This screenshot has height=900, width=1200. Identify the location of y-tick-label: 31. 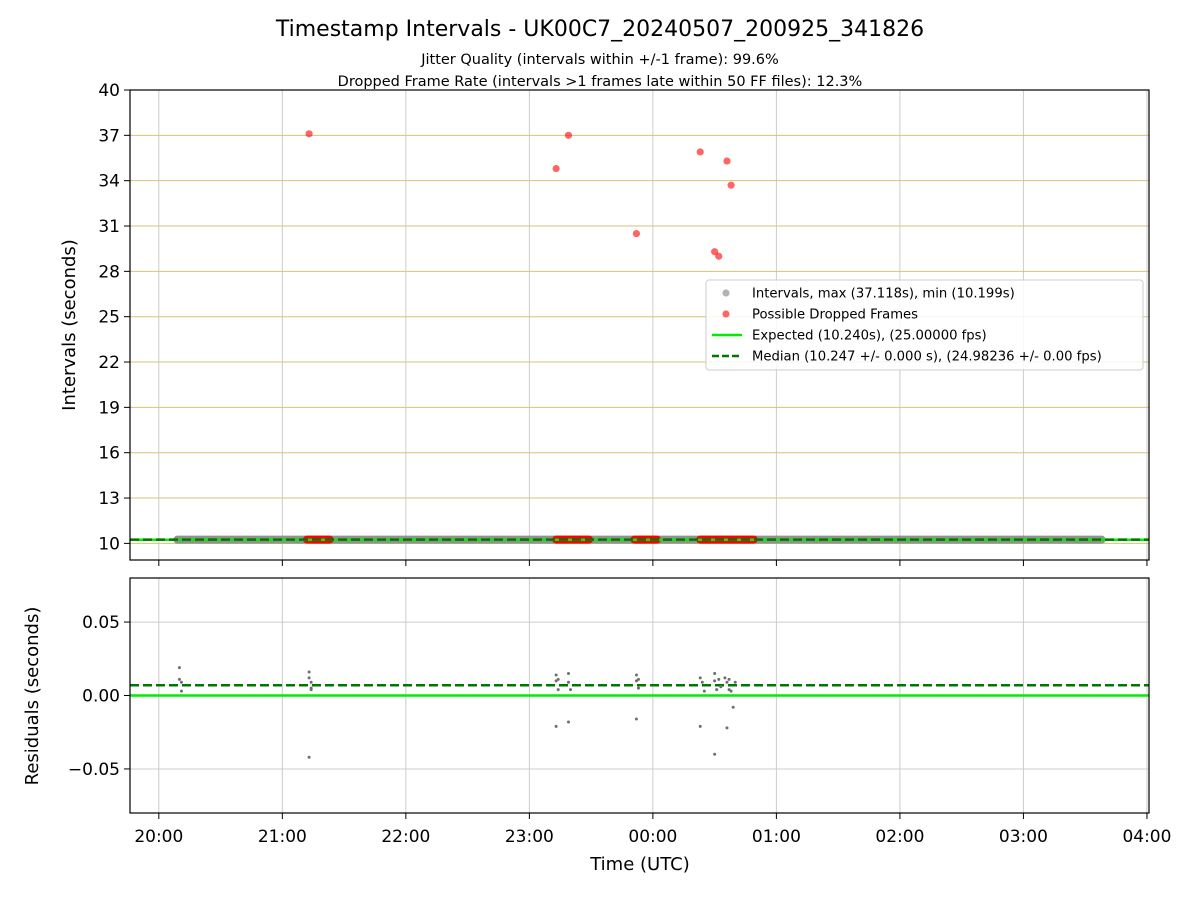
(109, 227).